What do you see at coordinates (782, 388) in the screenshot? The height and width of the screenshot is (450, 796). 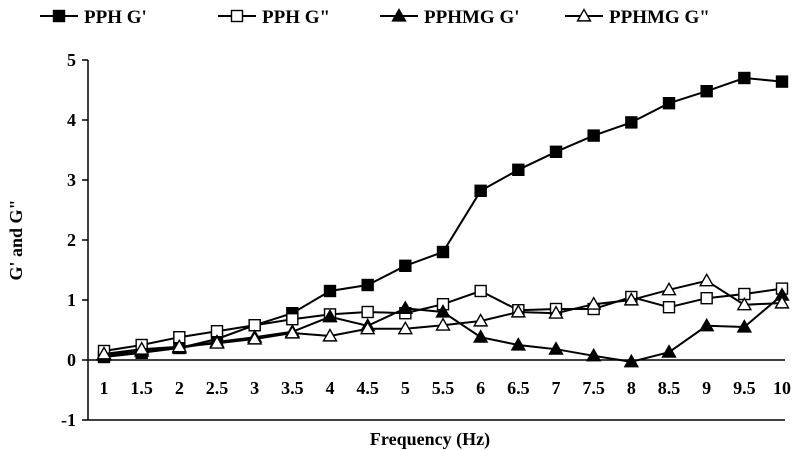 I see `x-tick-label: 10` at bounding box center [782, 388].